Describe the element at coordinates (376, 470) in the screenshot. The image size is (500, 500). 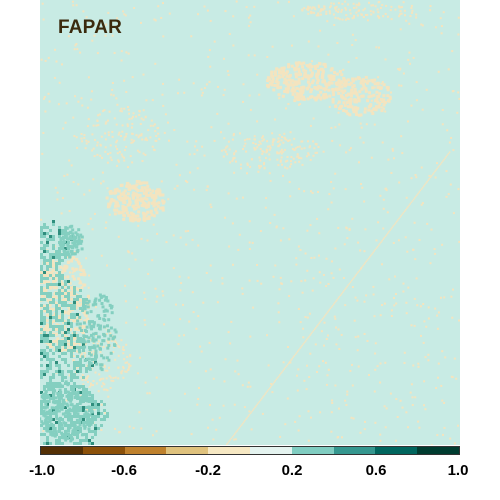
I see `colorbar-tick-label: 0.6` at that location.